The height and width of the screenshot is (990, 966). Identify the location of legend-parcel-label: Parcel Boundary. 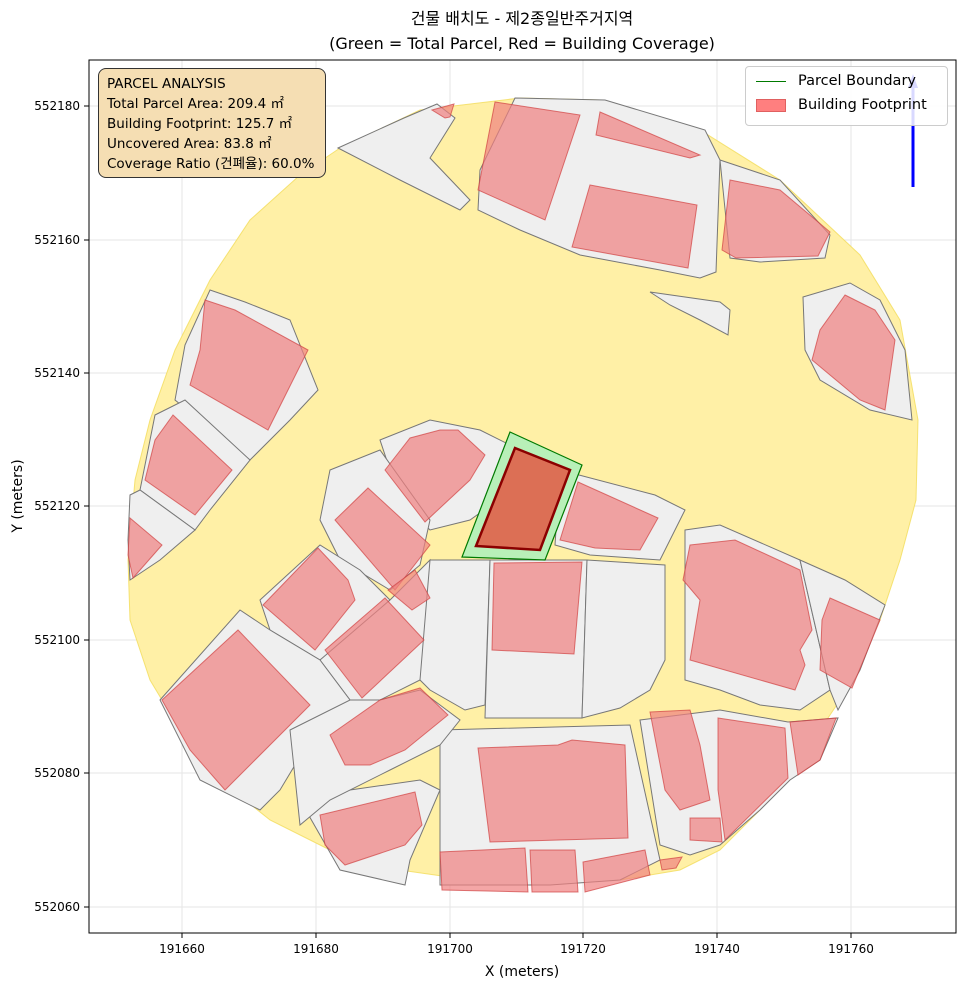
(857, 81).